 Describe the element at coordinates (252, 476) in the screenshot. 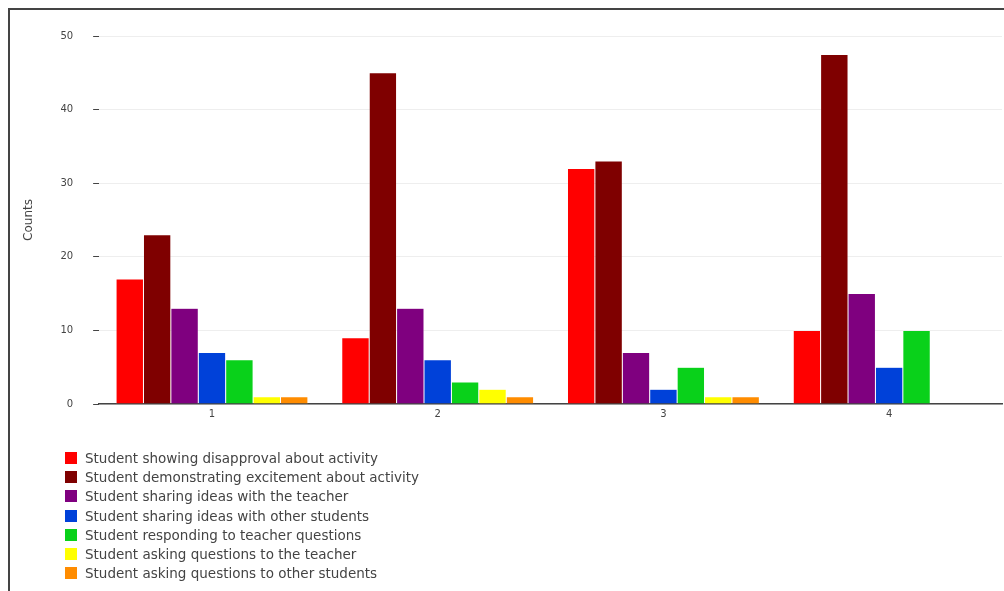

I see `legend-label: Student demonstrating excitement about activity` at that location.